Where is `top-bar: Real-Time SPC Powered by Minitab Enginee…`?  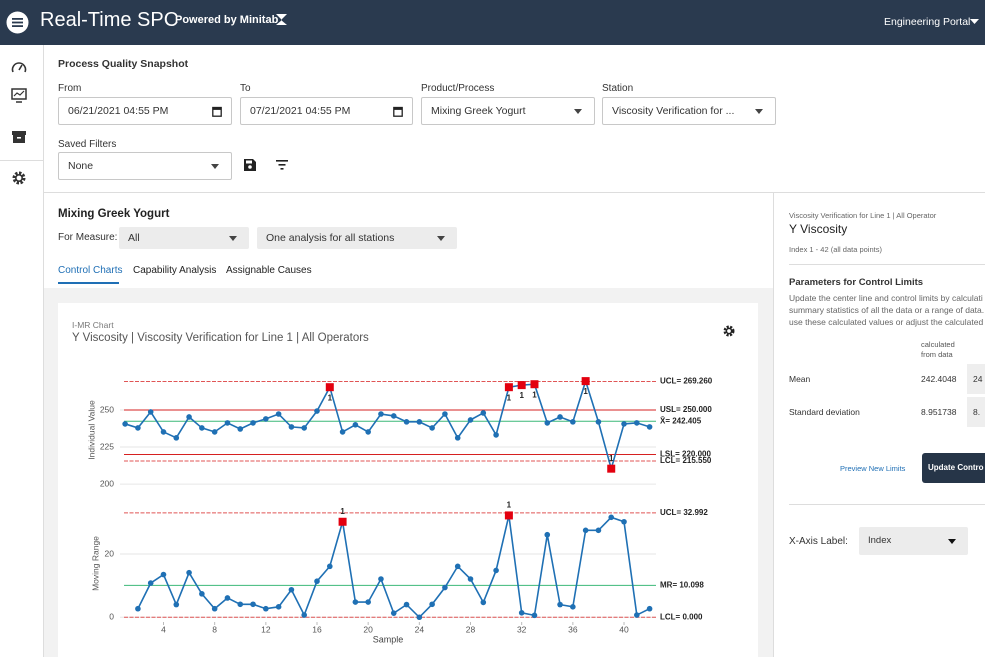
top-bar: Real-Time SPC Powered by Minitab Enginee… is located at coordinates (492, 22).